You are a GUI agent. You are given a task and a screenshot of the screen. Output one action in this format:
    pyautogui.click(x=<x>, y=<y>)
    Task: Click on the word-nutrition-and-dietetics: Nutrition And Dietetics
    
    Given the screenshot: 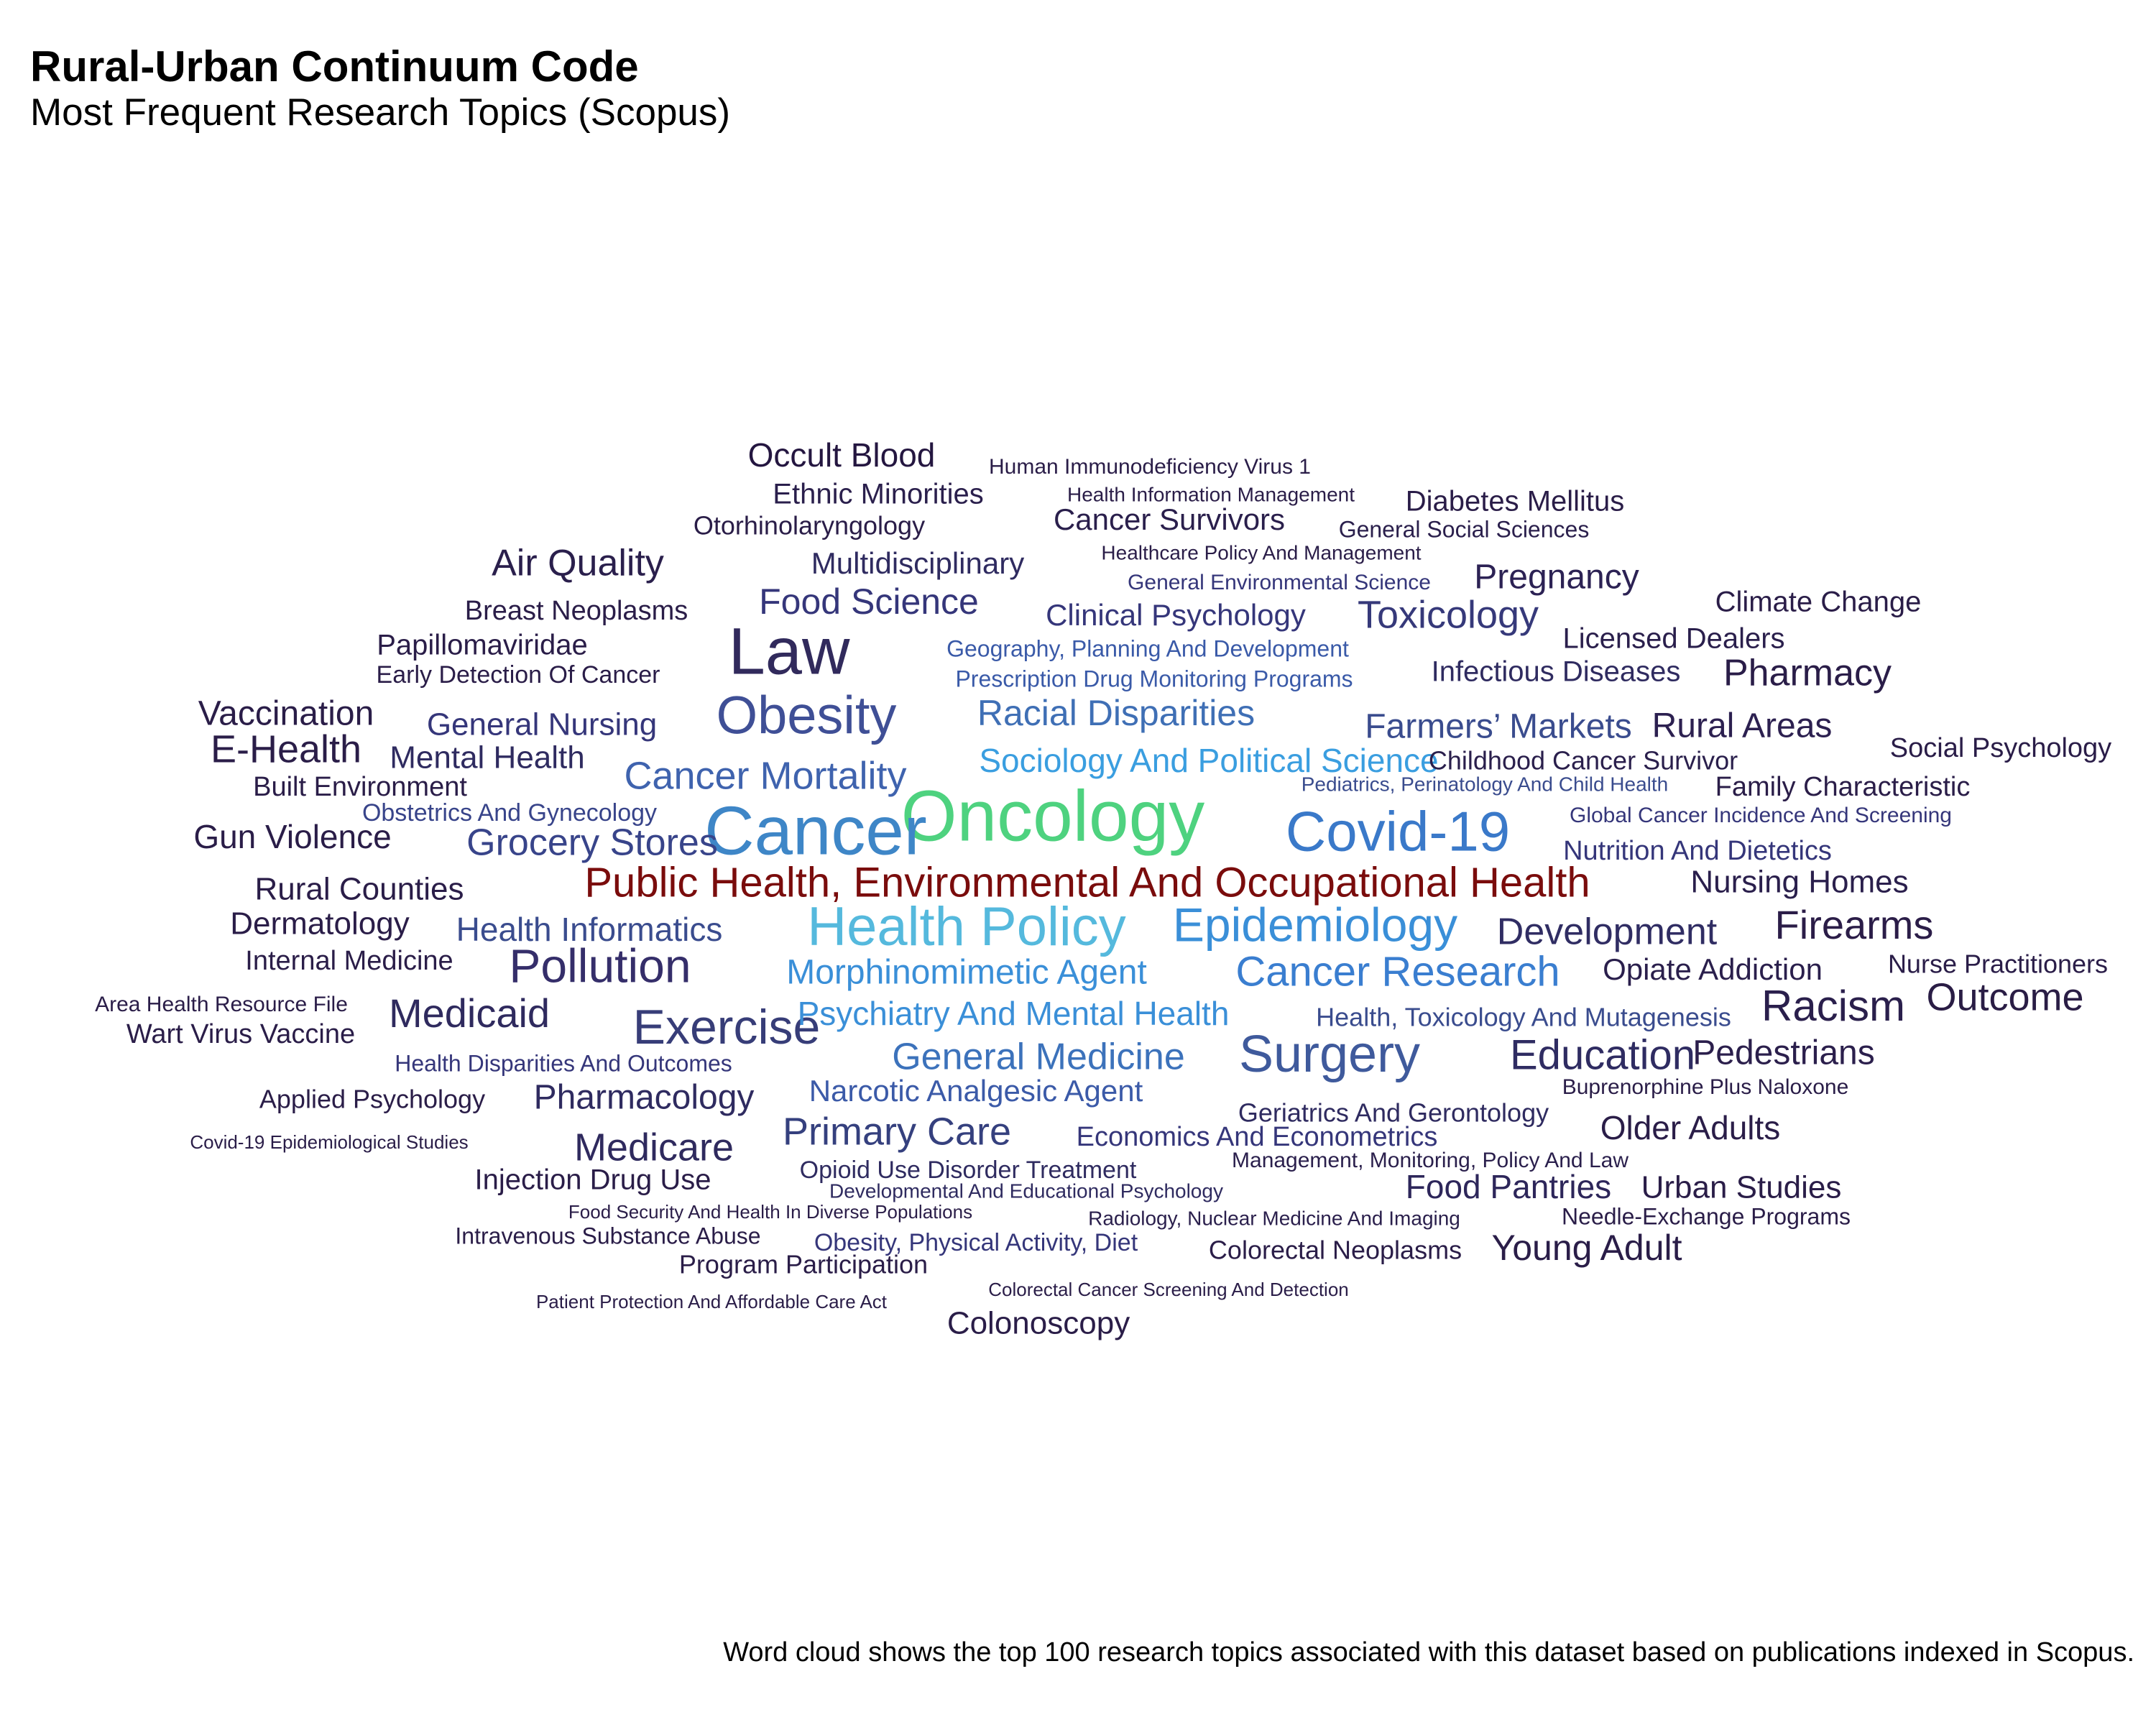 What is the action you would take?
    pyautogui.click(x=1698, y=851)
    